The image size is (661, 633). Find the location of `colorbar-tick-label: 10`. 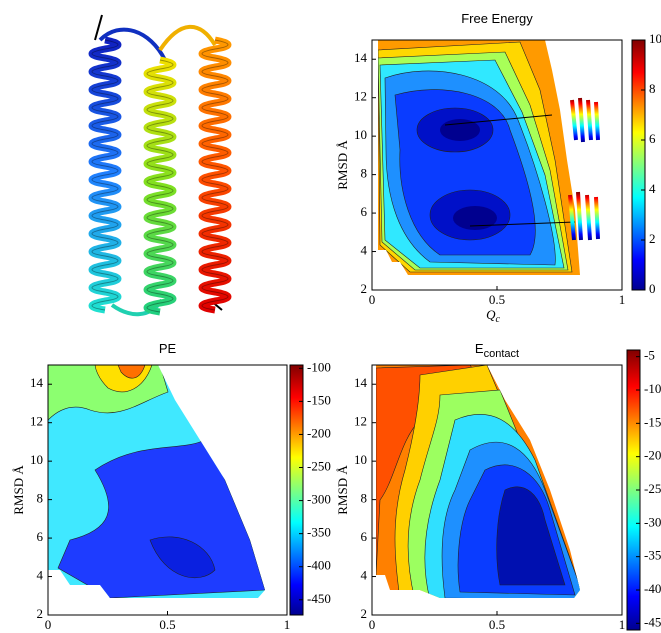

colorbar-tick-label: 10 is located at coordinates (655, 38).